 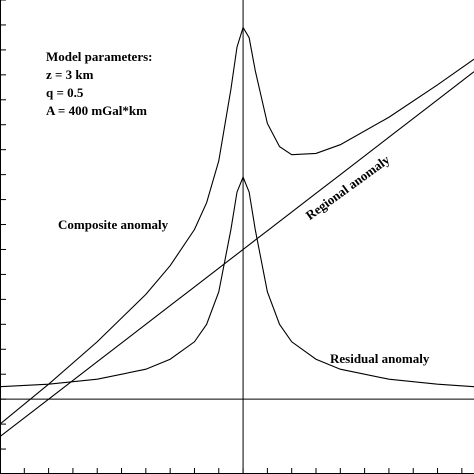 I want to click on annotation: Model parameters:, so click(x=99, y=56).